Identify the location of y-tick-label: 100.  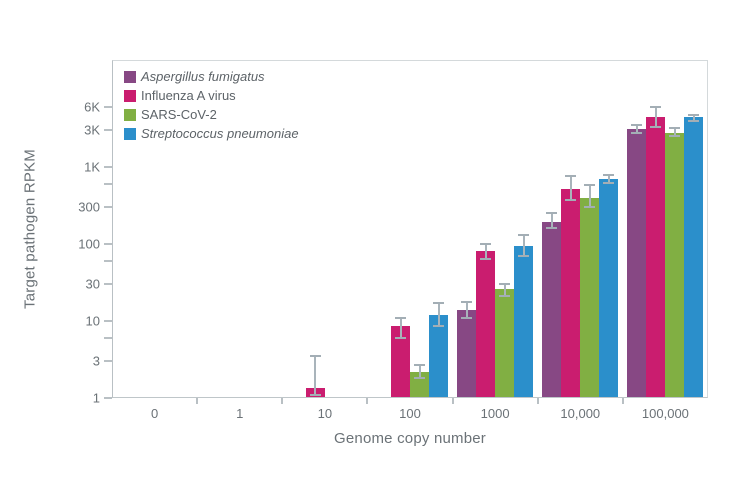
(89, 244).